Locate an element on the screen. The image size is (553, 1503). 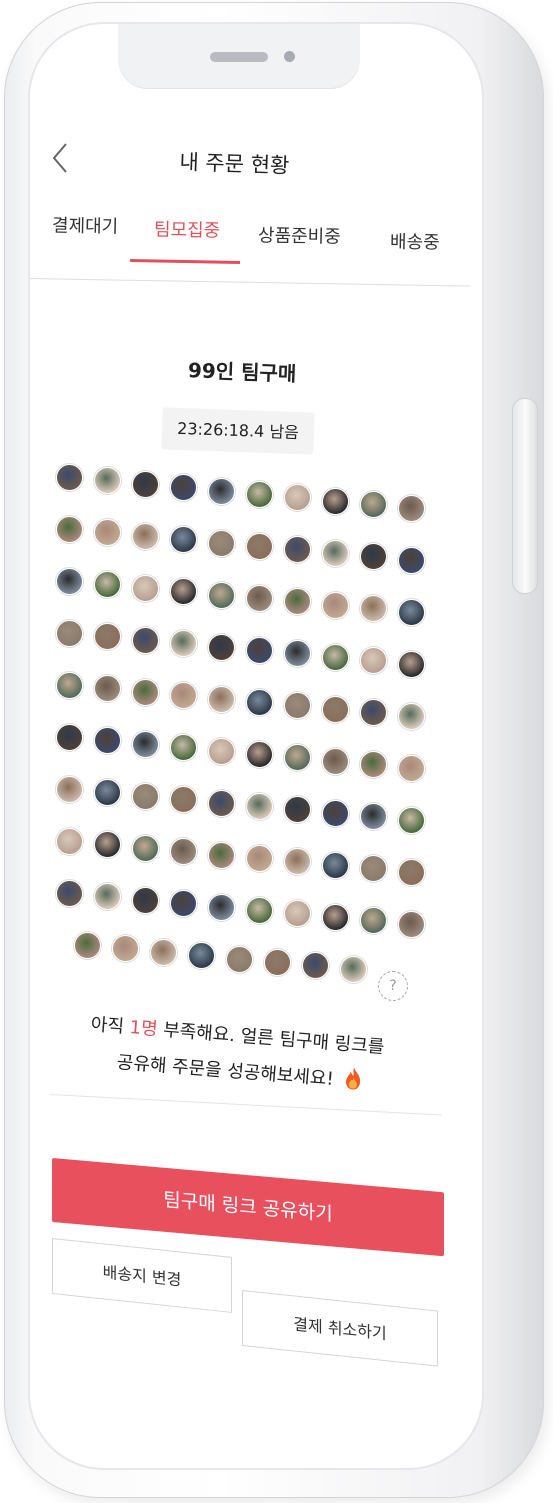
notch is located at coordinates (239, 56).